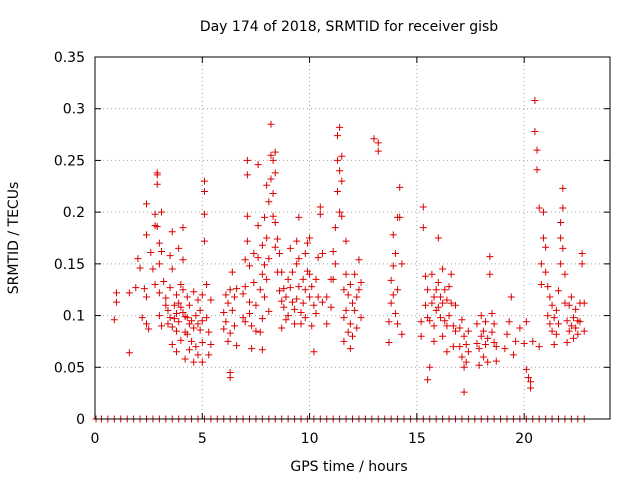  Describe the element at coordinates (69, 161) in the screenshot. I see `y-tick-label: 0.25` at that location.